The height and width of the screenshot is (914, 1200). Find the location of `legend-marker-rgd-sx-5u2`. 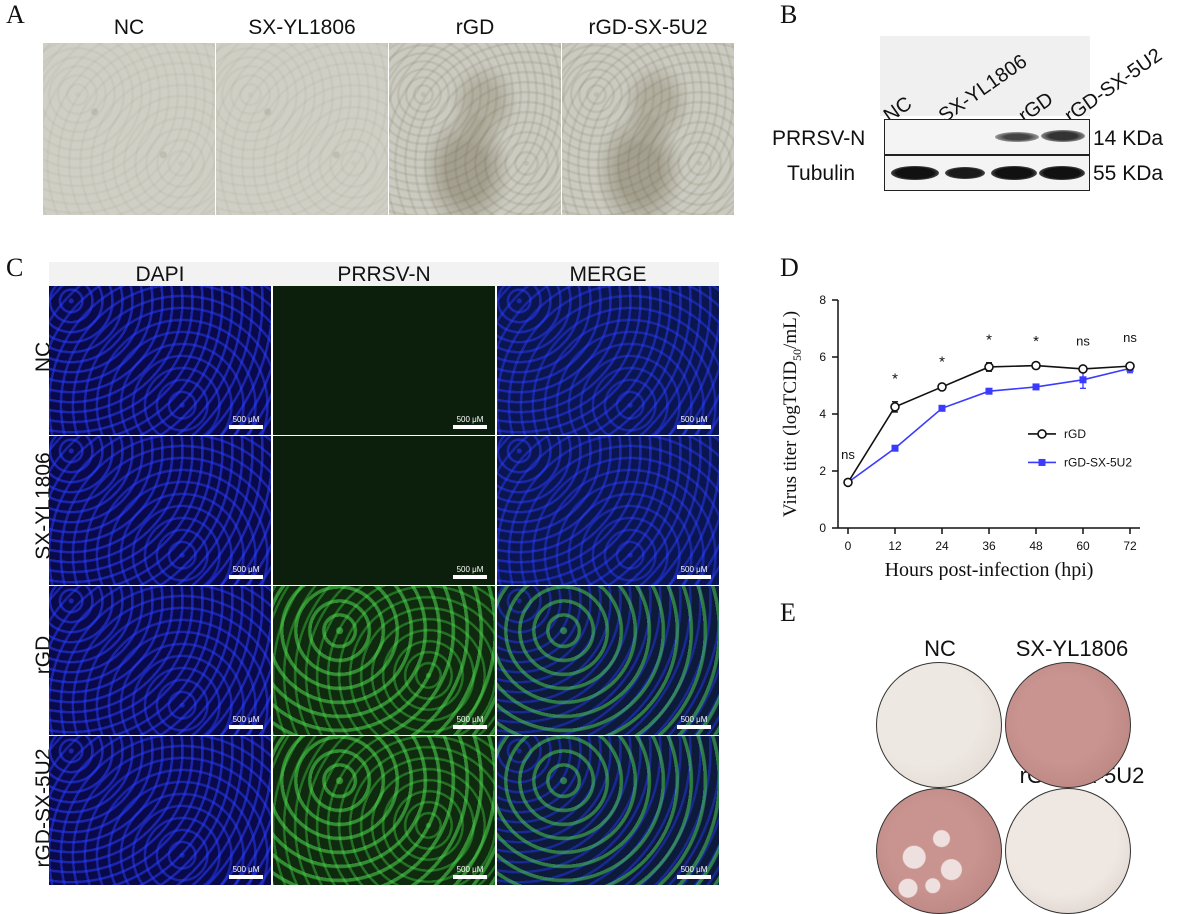

legend-marker-rgd-sx-5u2 is located at coordinates (1042, 462).